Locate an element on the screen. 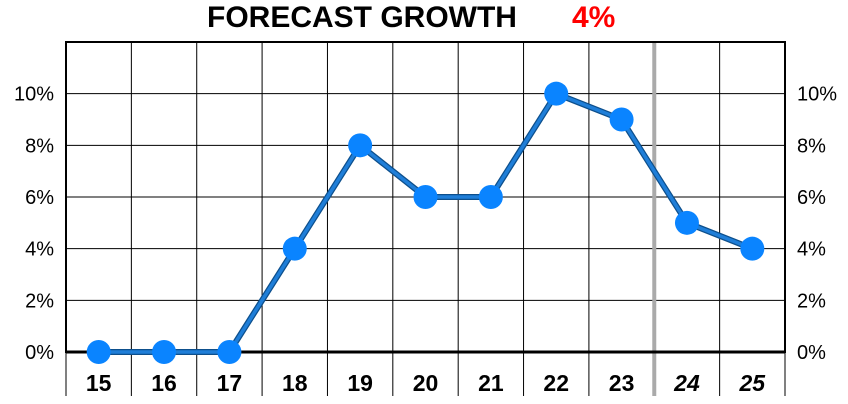 The height and width of the screenshot is (404, 848). y-tick-label-right: 0% is located at coordinates (811, 353).